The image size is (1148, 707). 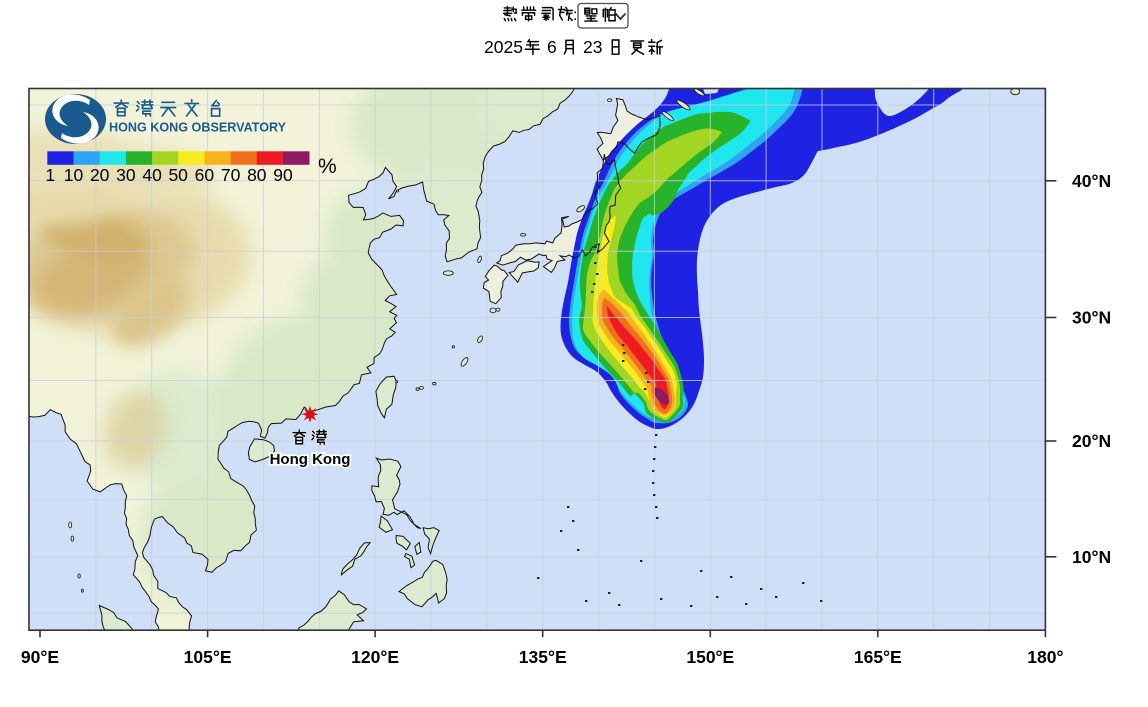 I want to click on svg-text: 120°E, so click(x=375, y=657).